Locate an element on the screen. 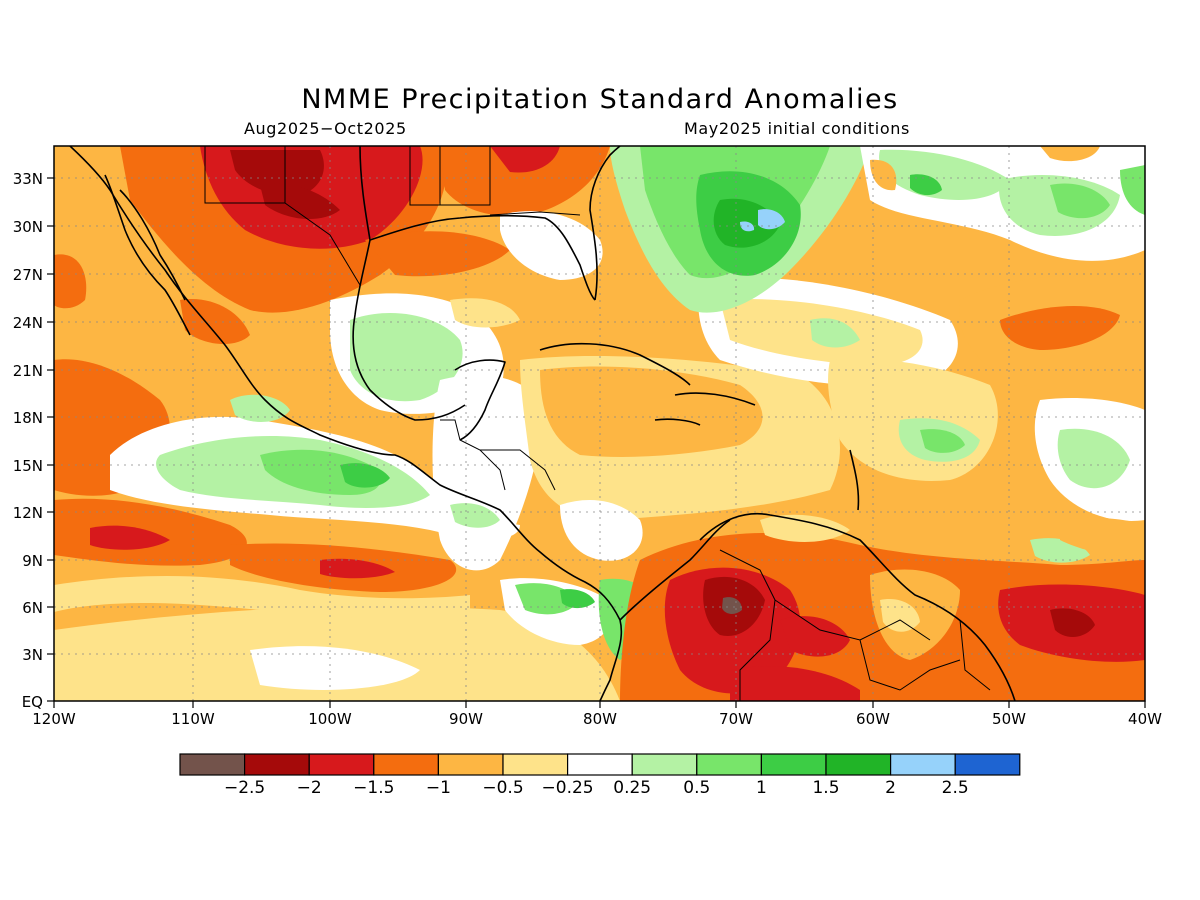 The width and height of the screenshot is (1200, 900). lon-label: 110W is located at coordinates (193, 719).